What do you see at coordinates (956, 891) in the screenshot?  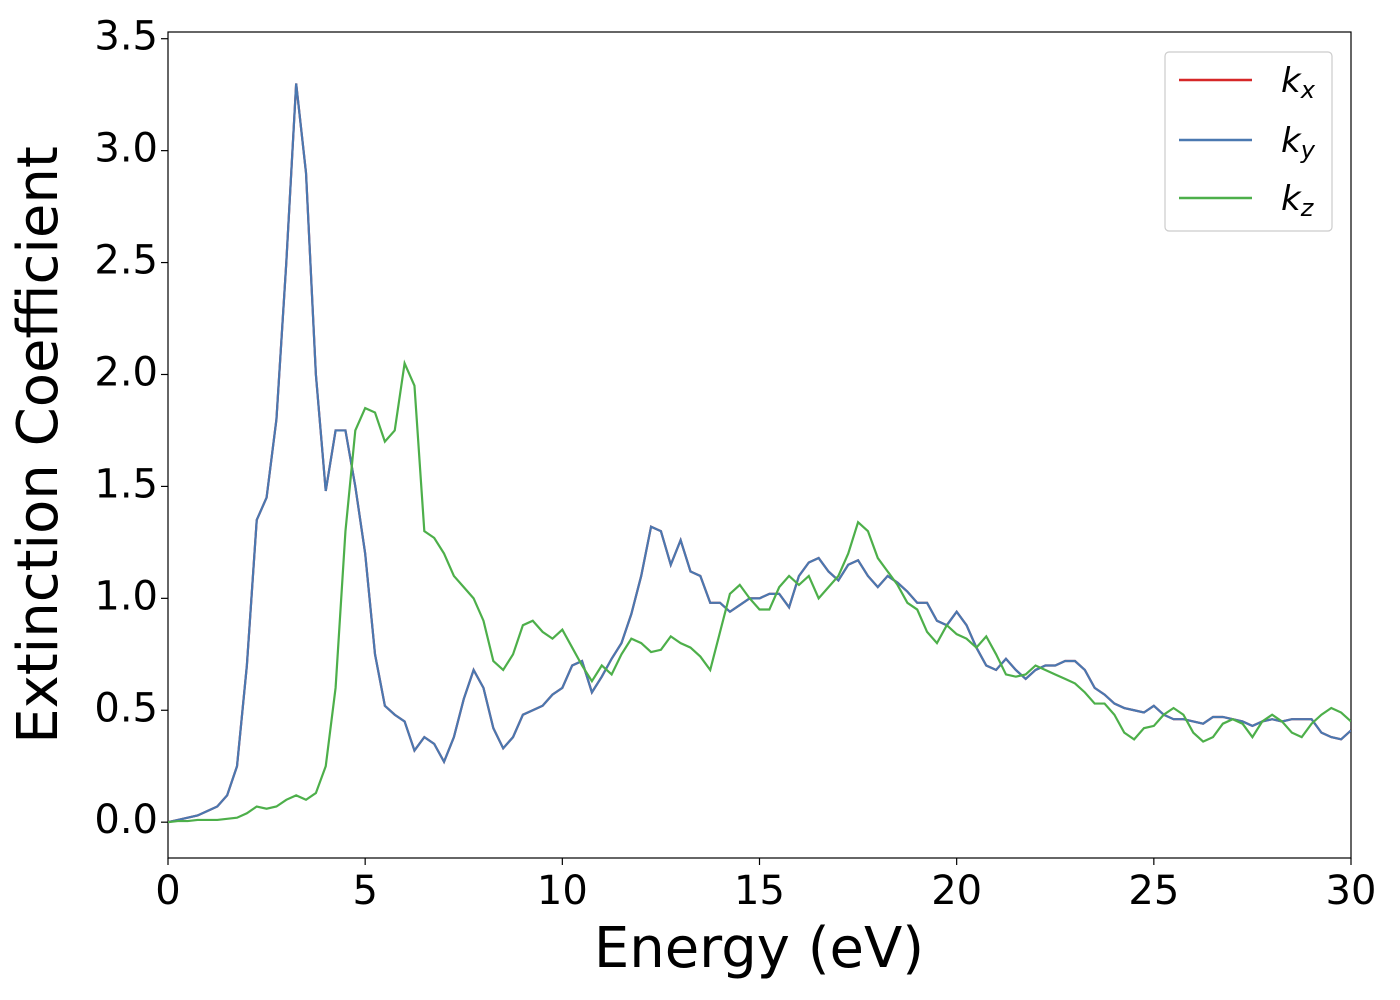 I see `x-tick-label: 20` at bounding box center [956, 891].